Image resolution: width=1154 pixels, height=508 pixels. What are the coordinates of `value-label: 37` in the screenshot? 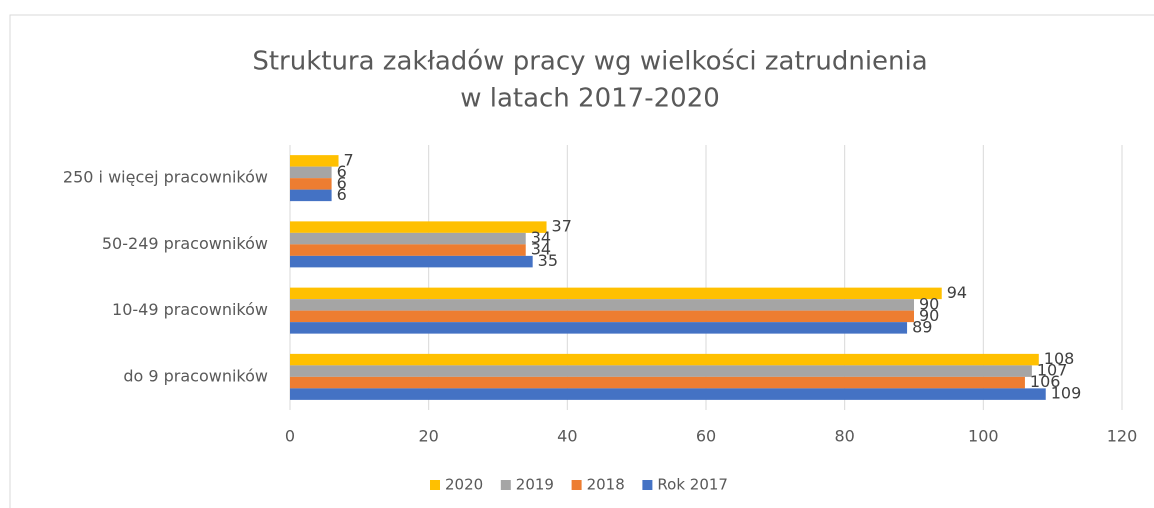 It's located at (562, 226).